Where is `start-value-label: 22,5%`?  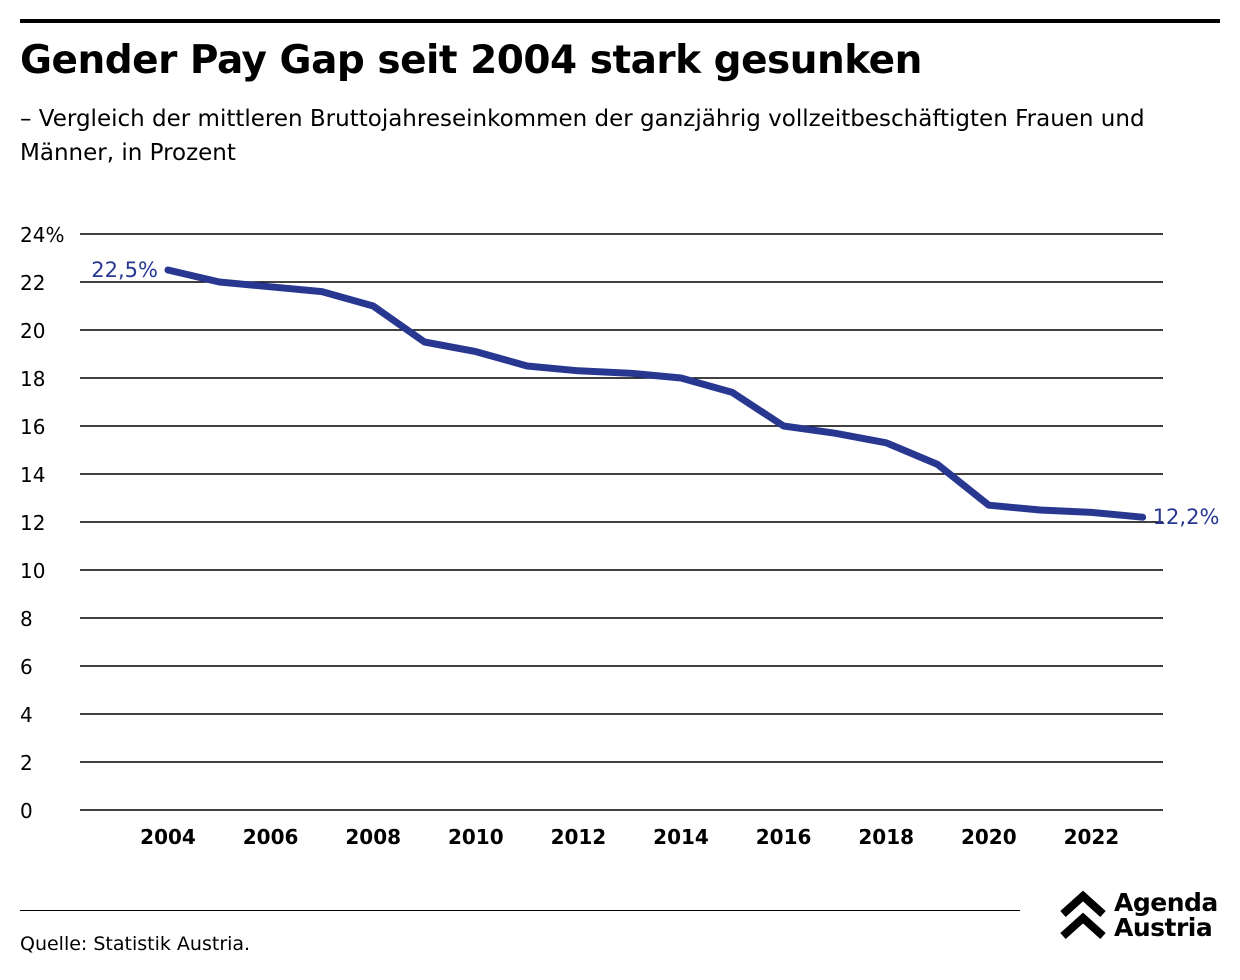 start-value-label: 22,5% is located at coordinates (124, 270).